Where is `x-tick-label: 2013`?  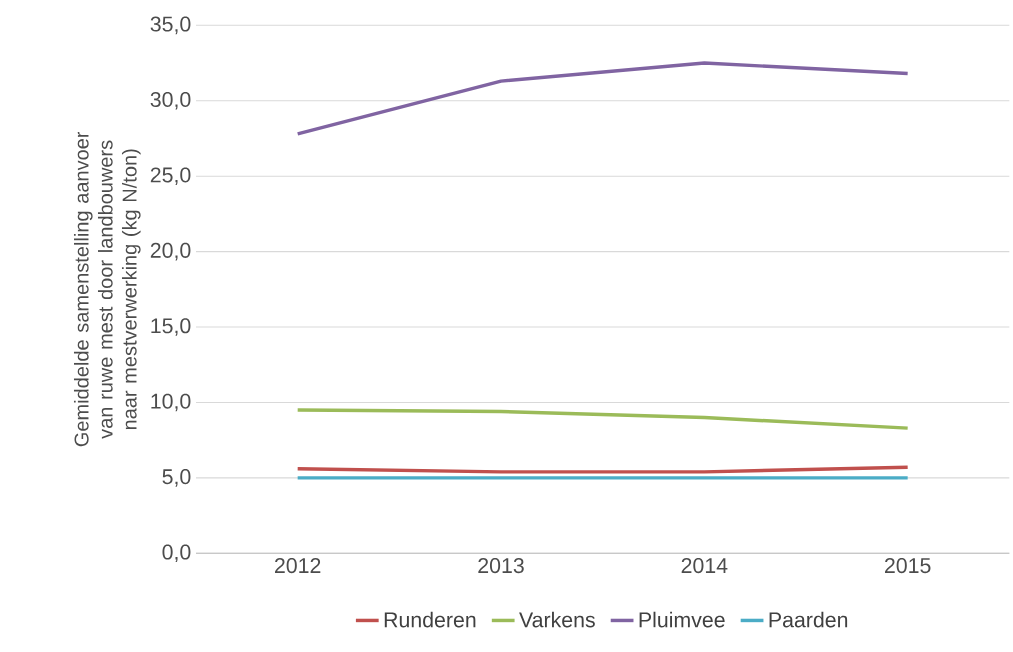
x-tick-label: 2013 is located at coordinates (501, 566).